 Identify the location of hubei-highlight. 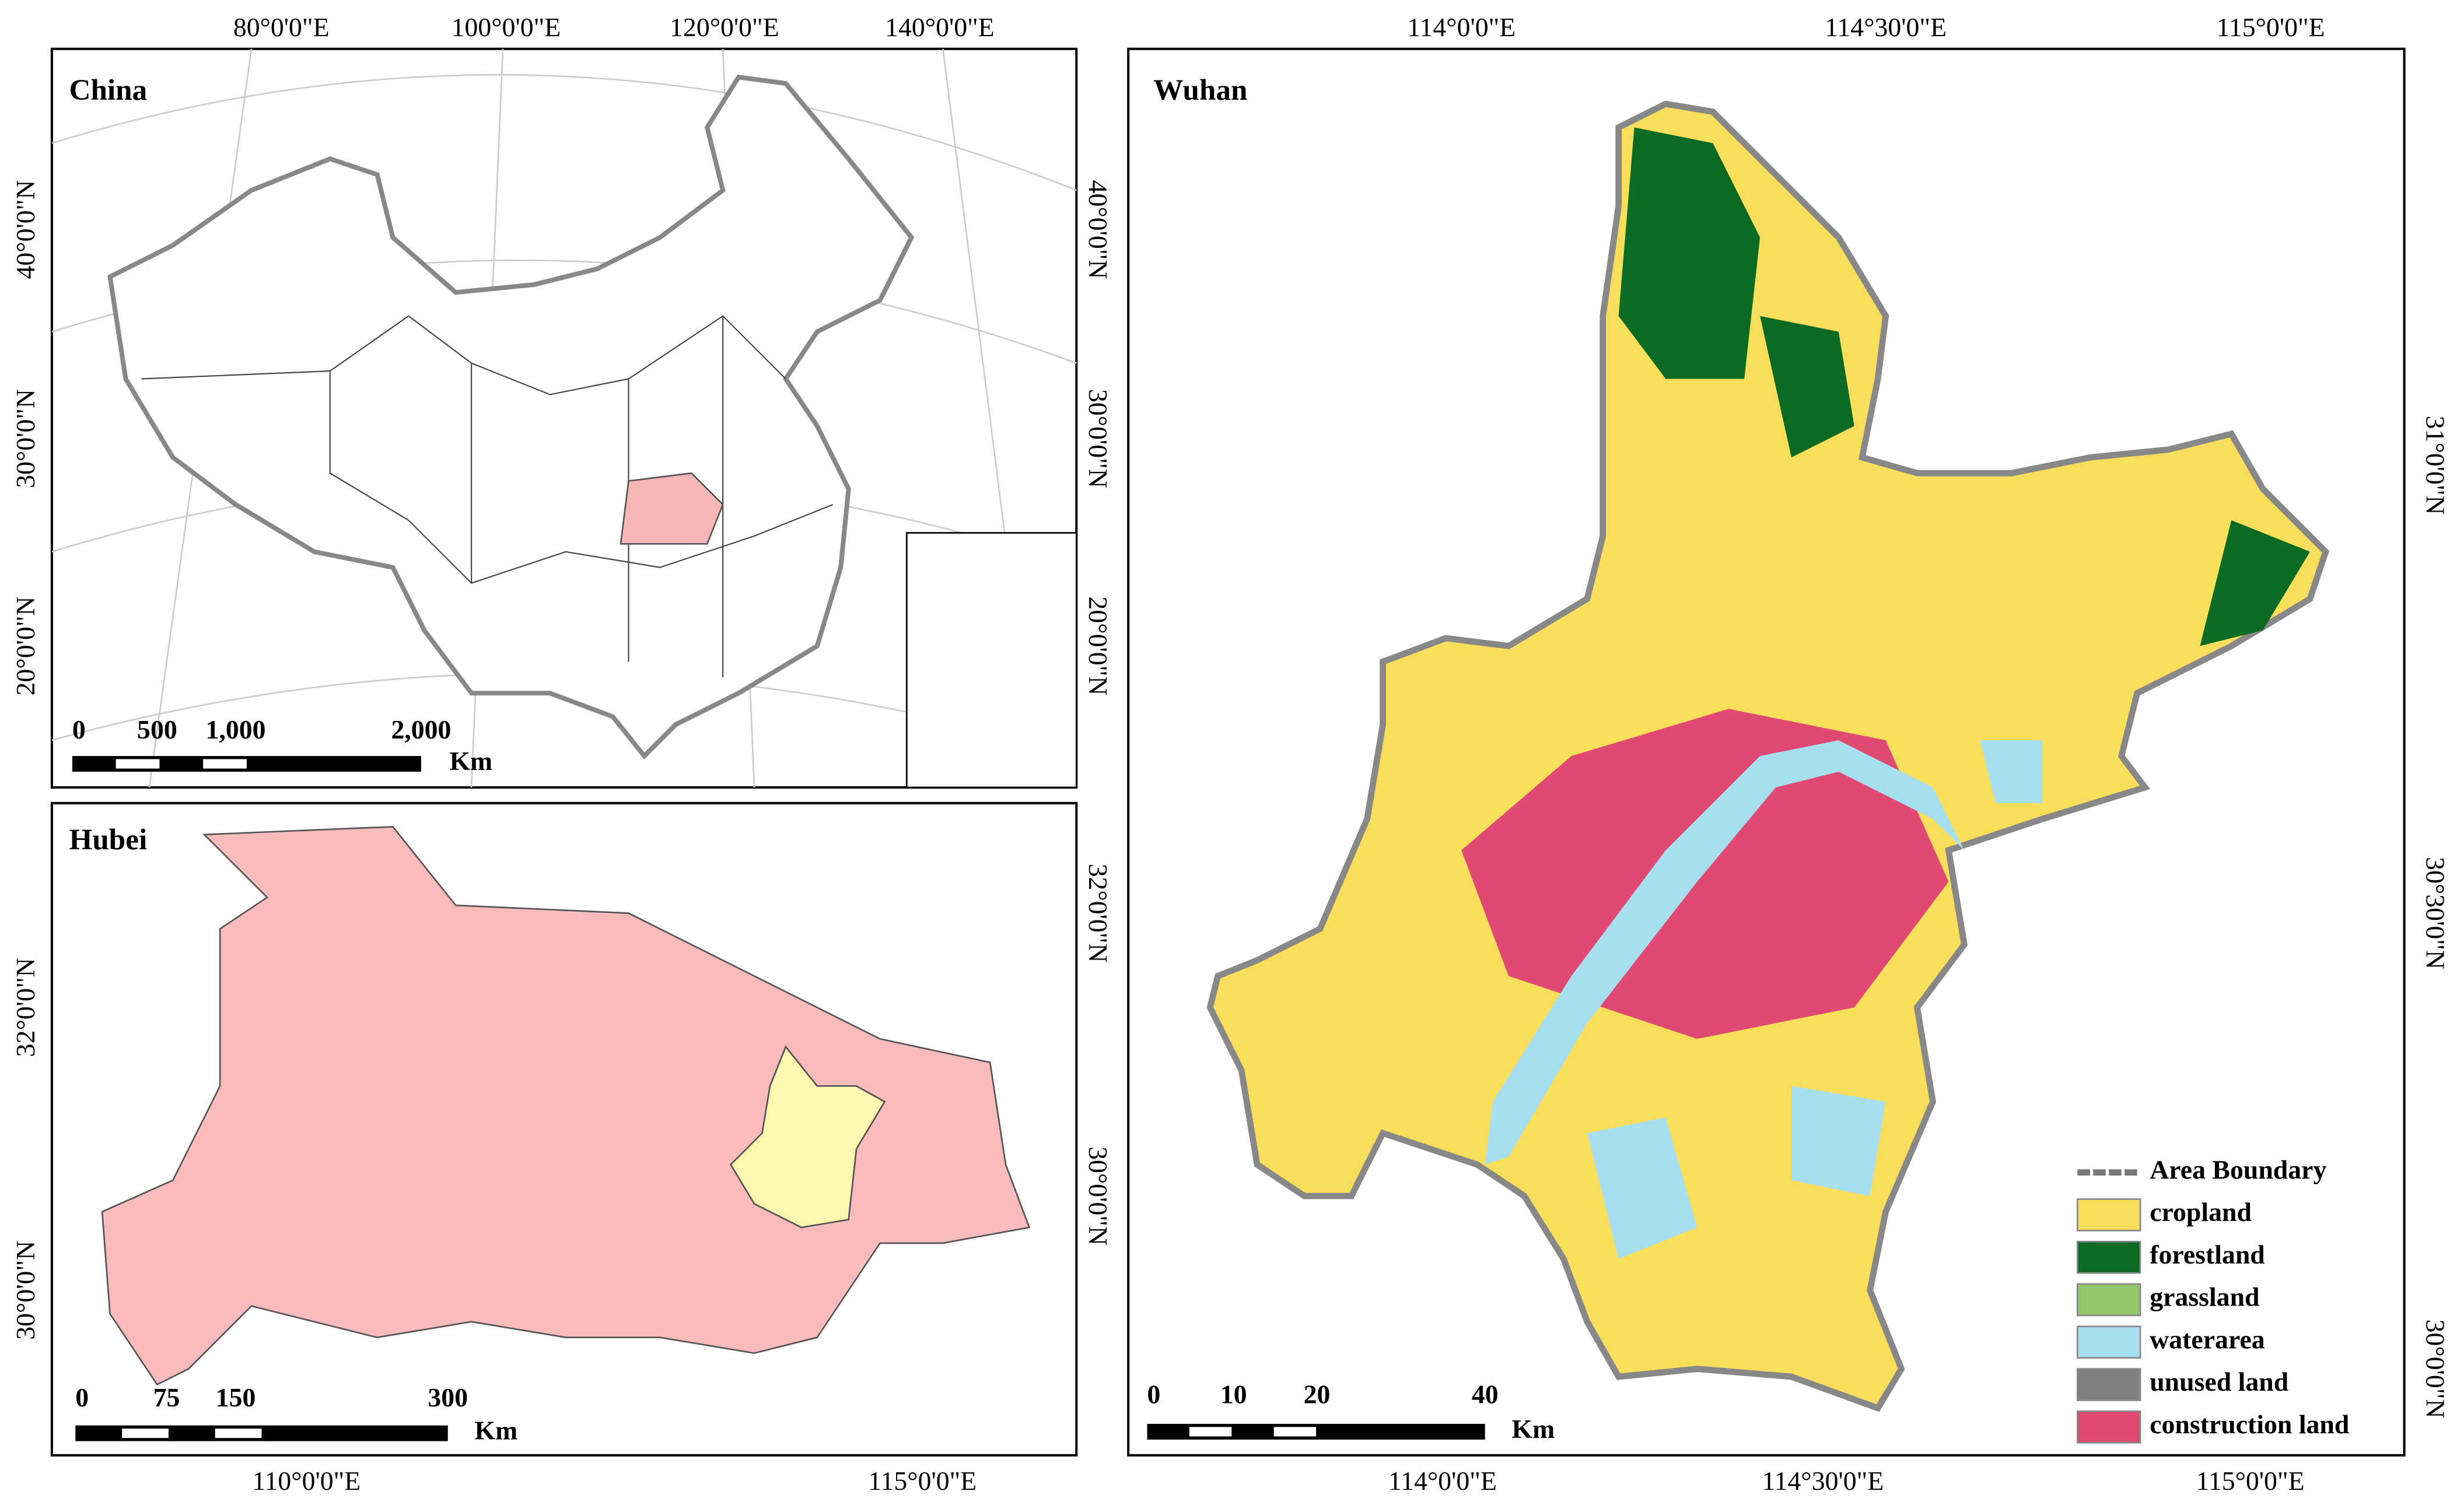
(672, 508).